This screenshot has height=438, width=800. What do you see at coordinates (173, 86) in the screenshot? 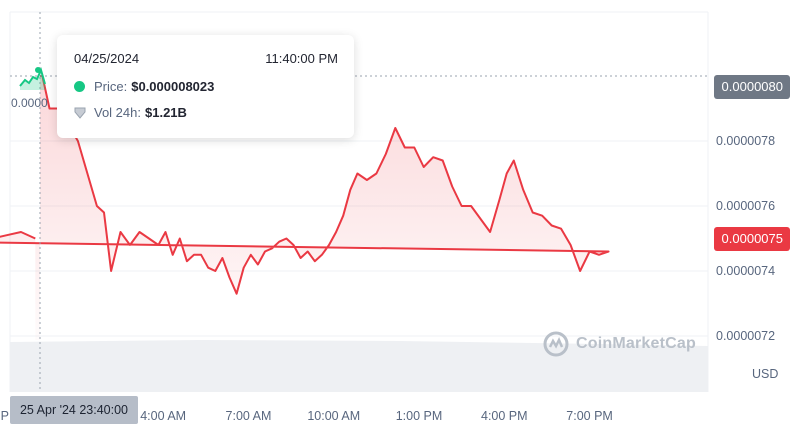
I see `tooltip-price-value: $0.000008023` at bounding box center [173, 86].